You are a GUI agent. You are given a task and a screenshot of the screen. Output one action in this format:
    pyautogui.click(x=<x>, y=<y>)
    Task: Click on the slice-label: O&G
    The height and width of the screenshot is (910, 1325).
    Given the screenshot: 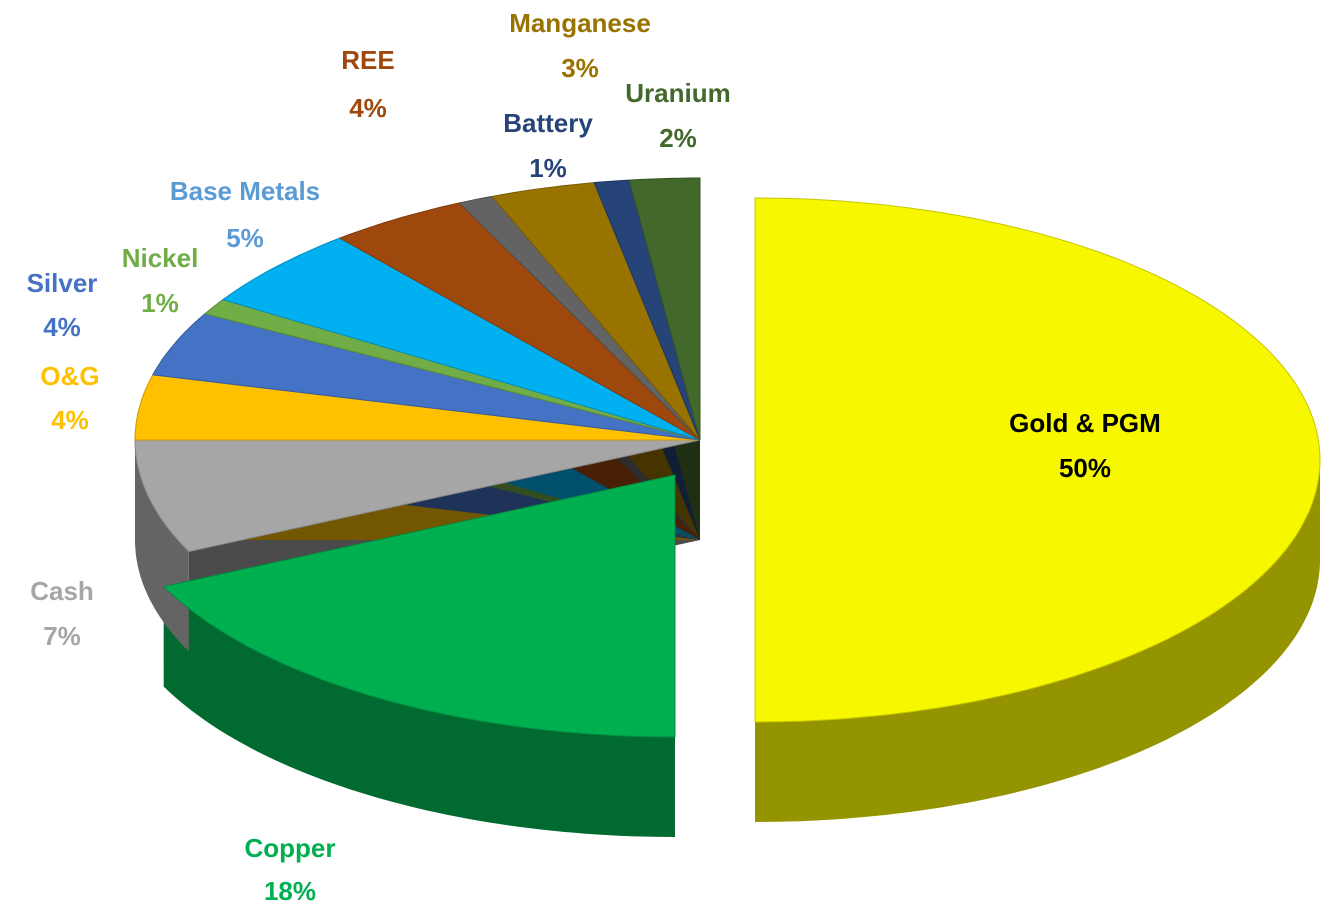 What is the action you would take?
    pyautogui.click(x=69, y=376)
    